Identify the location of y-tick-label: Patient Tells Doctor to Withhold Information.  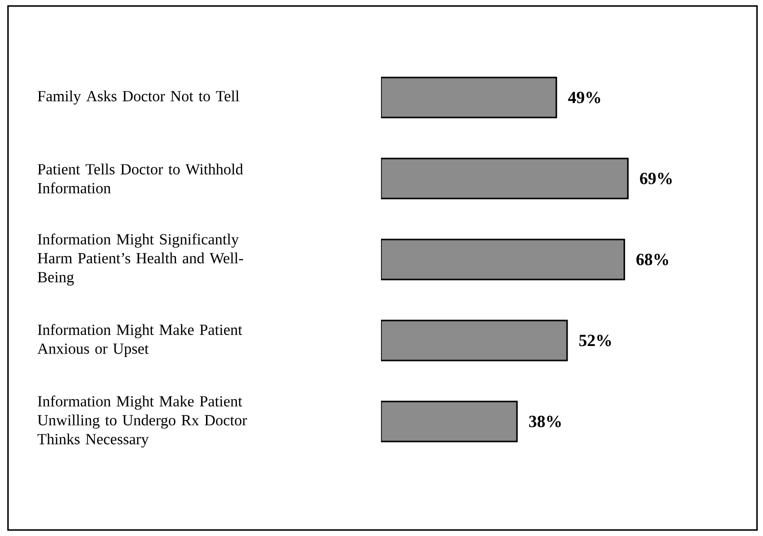
(140, 179).